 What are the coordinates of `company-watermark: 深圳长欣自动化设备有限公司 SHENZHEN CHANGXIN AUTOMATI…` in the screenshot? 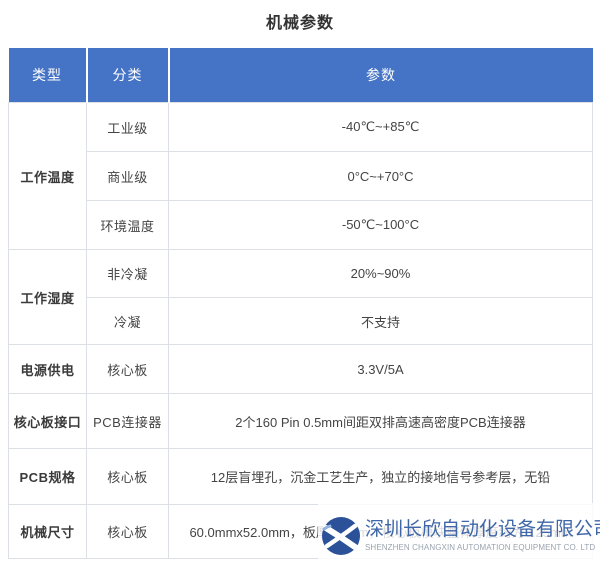 It's located at (459, 535).